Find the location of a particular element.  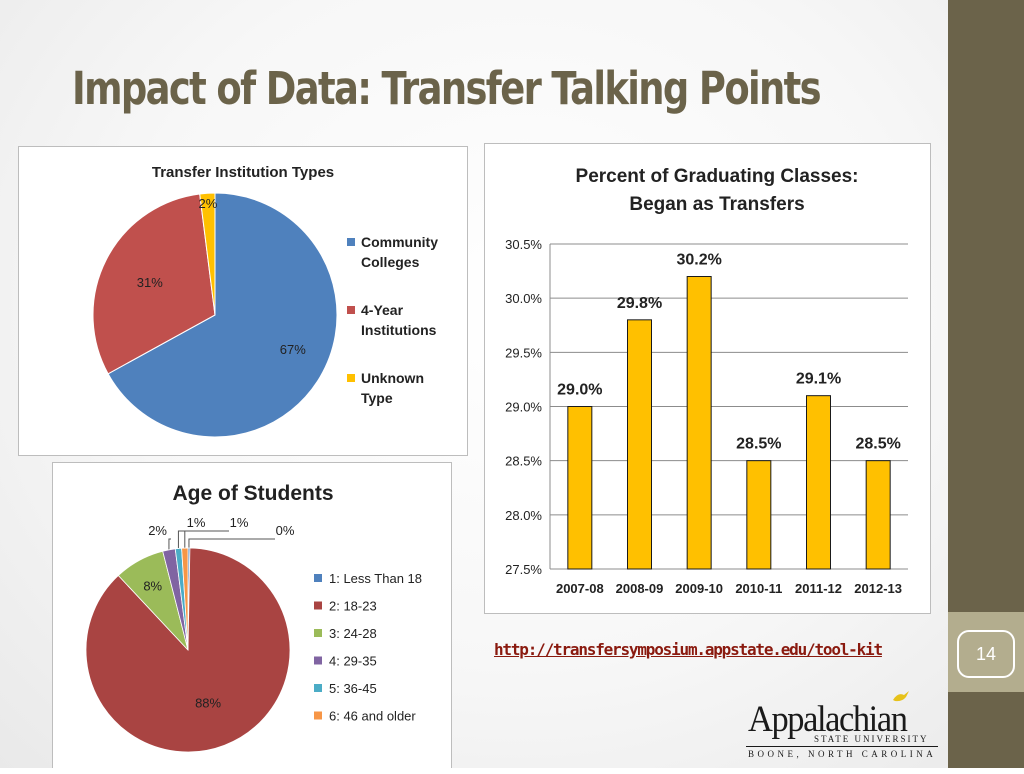

y-tick-label: 30.5% is located at coordinates (523, 244).